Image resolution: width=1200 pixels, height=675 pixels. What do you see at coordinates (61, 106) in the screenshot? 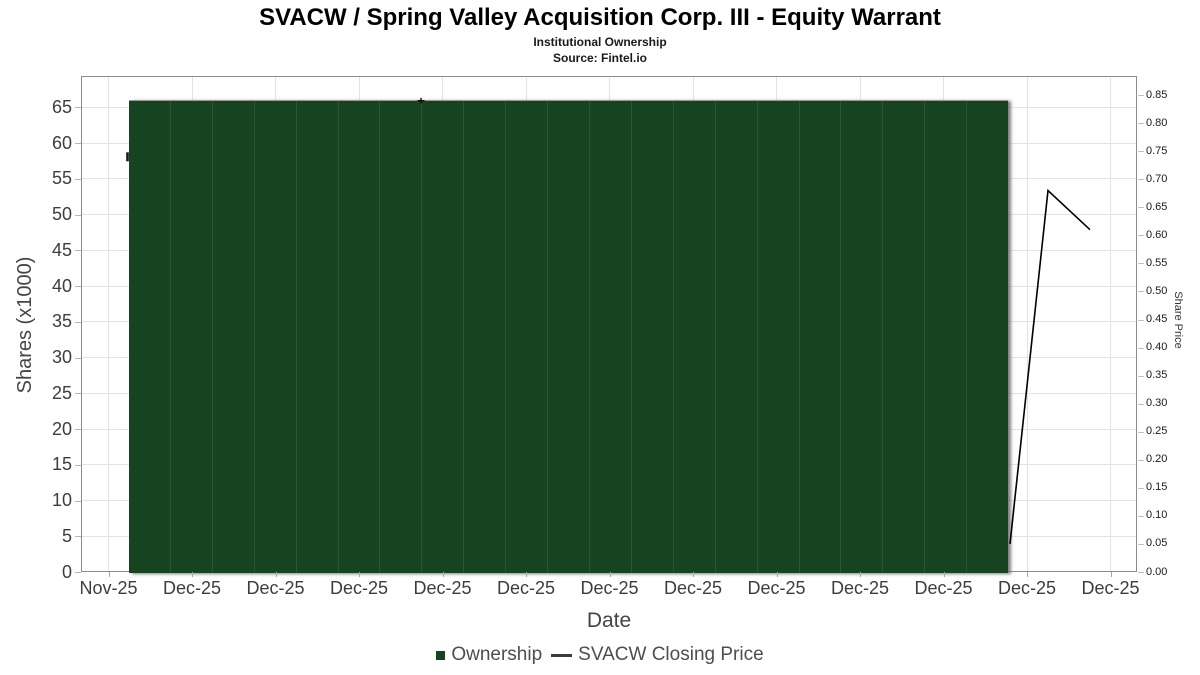
I see `left-axis-tick-label: 65` at bounding box center [61, 106].